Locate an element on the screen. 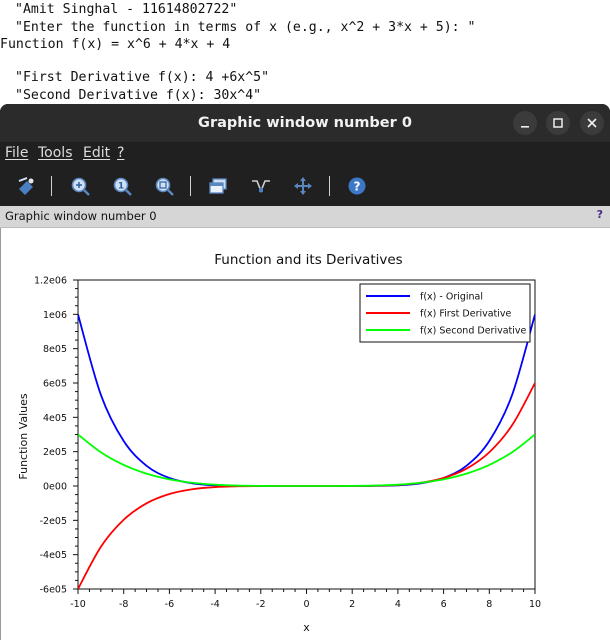 The image size is (610, 640). y-tick-label: 4e05 is located at coordinates (55, 418).